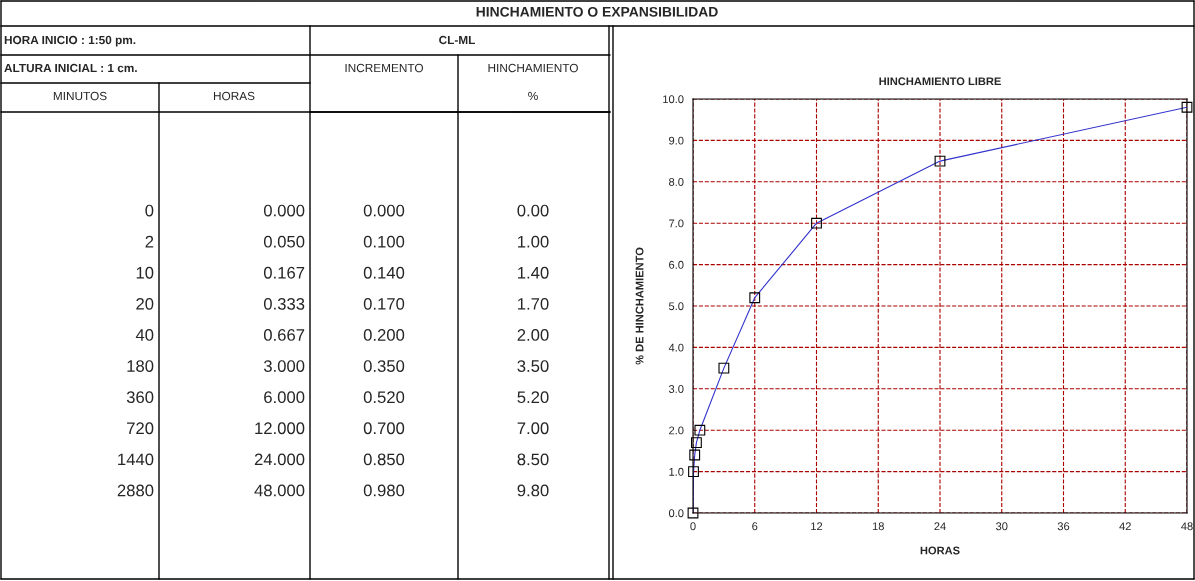 Image resolution: width=1195 pixels, height=581 pixels. Describe the element at coordinates (140, 366) in the screenshot. I see `text: 180` at that location.